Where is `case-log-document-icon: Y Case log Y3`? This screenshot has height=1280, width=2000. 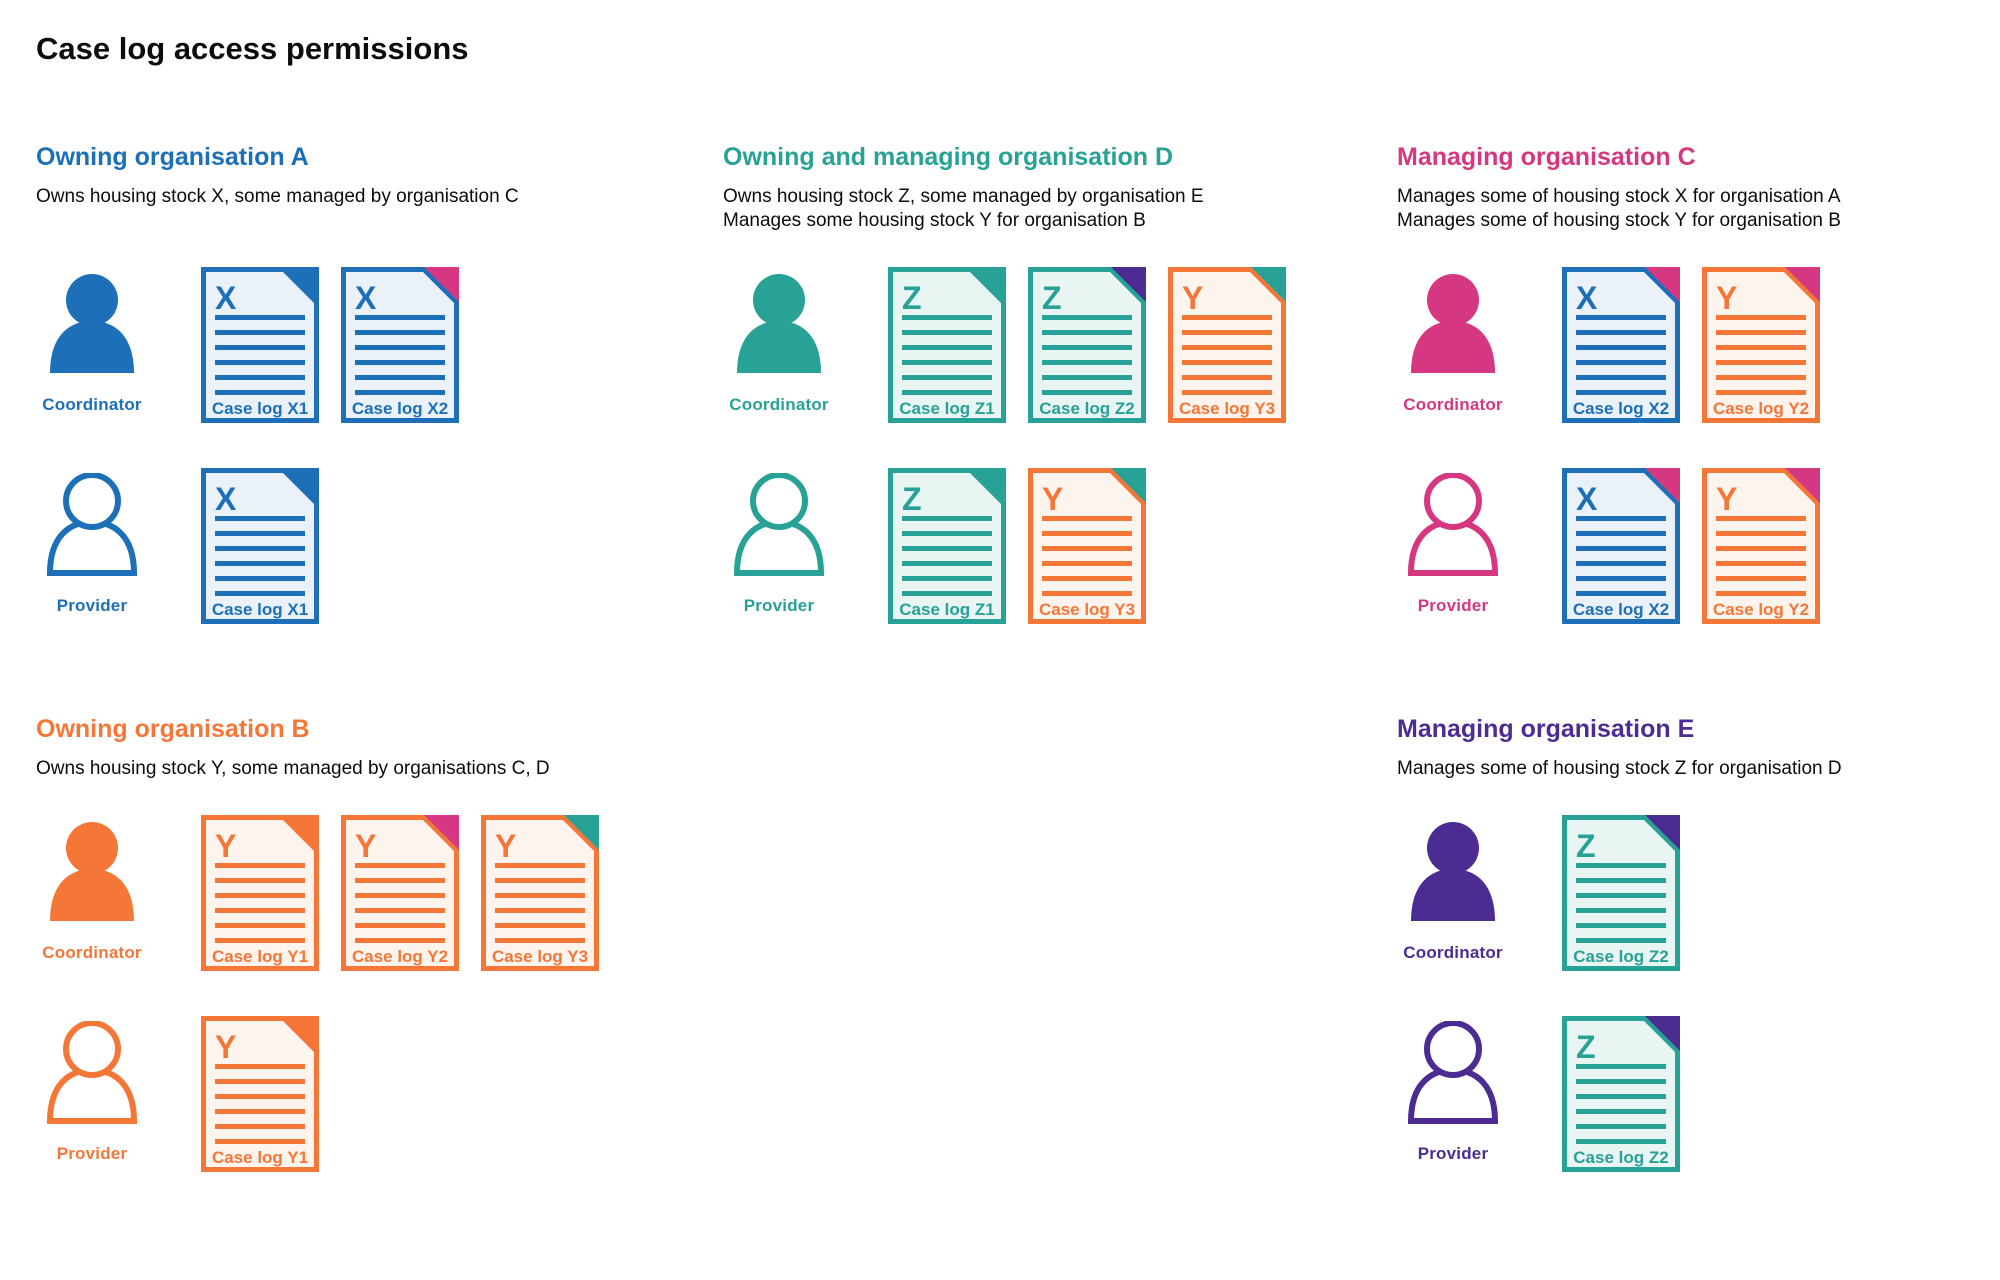 case-log-document-icon: Y Case log Y3 is located at coordinates (1227, 345).